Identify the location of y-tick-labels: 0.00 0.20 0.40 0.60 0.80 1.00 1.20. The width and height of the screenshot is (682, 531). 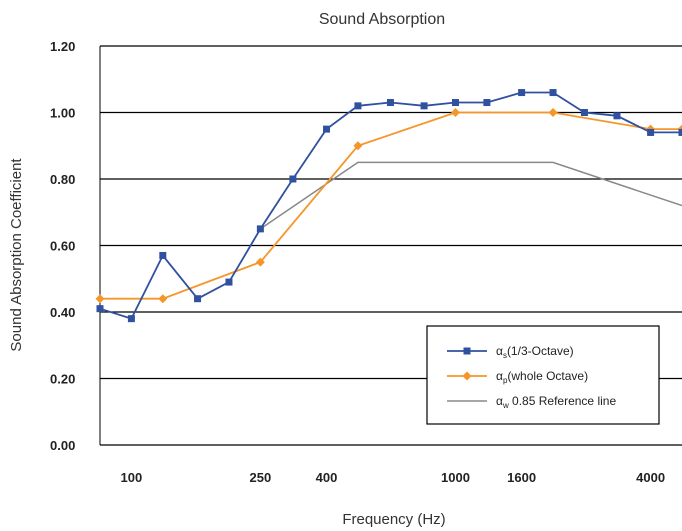
(62, 246).